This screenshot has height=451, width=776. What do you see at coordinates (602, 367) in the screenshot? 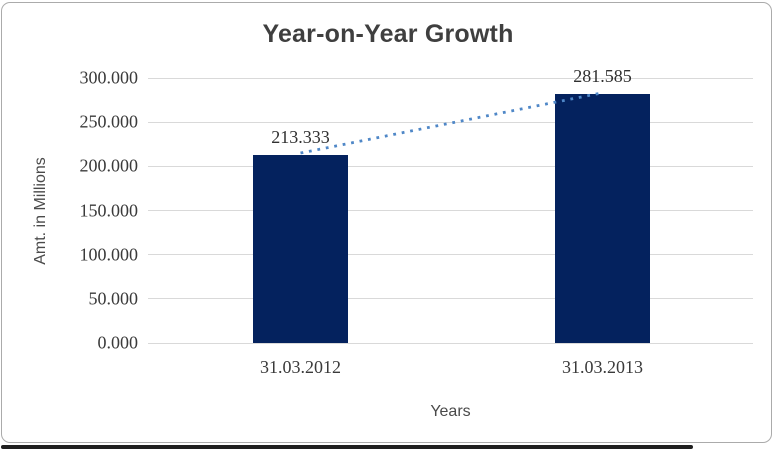
I see `x-tick-label: 31.03.2013` at bounding box center [602, 367].